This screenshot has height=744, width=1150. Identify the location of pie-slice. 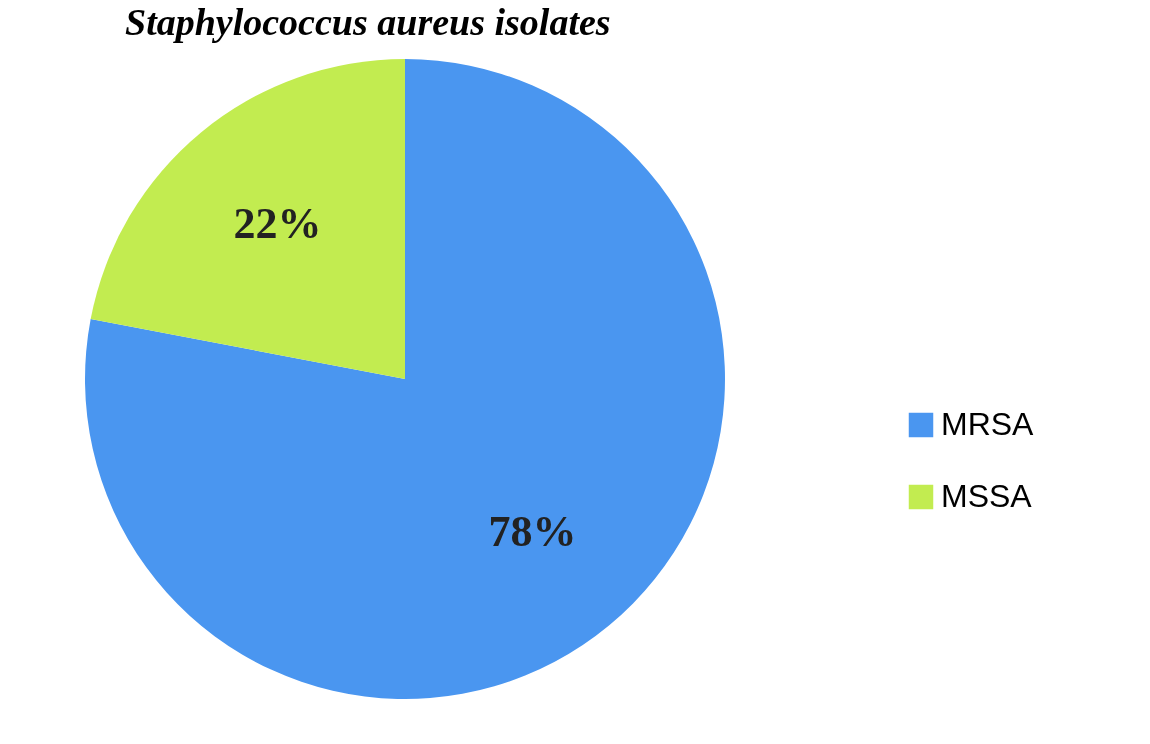
(247, 219).